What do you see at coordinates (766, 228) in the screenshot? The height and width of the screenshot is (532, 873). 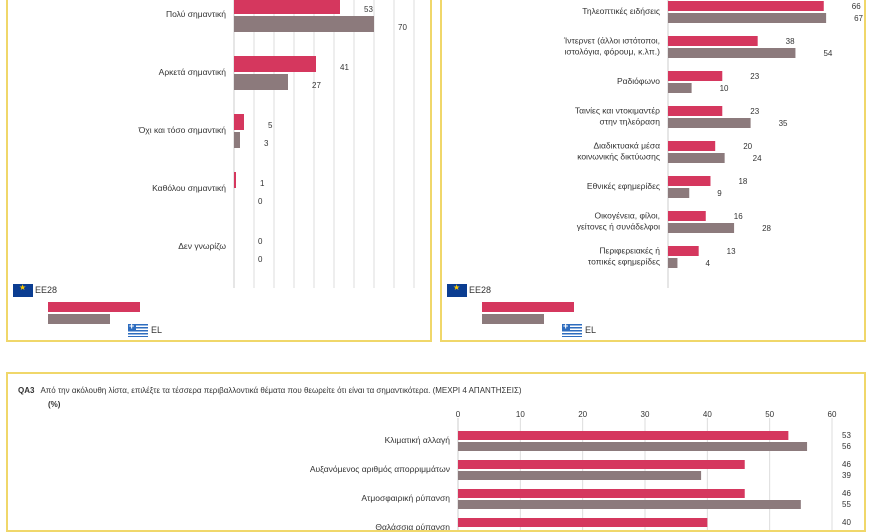 I see `data-label: 28` at bounding box center [766, 228].